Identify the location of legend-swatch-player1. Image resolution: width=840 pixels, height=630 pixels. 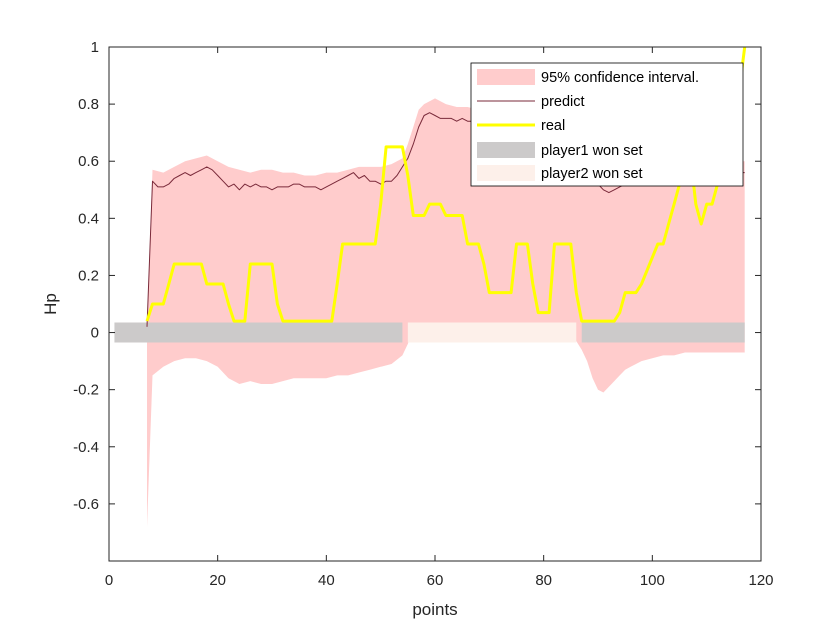
(506, 150).